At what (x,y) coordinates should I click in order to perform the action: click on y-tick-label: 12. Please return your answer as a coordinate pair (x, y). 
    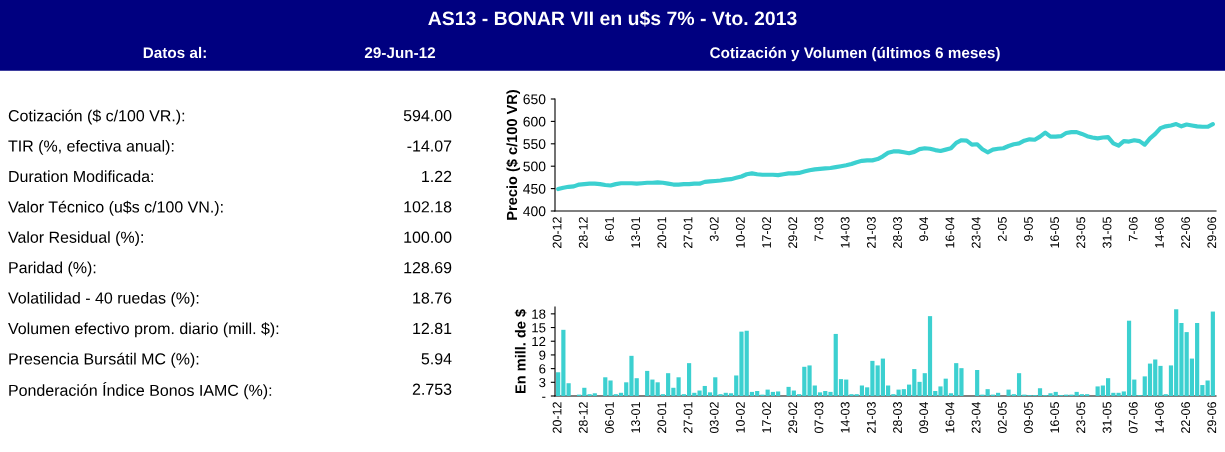
    Looking at the image, I should click on (539, 341).